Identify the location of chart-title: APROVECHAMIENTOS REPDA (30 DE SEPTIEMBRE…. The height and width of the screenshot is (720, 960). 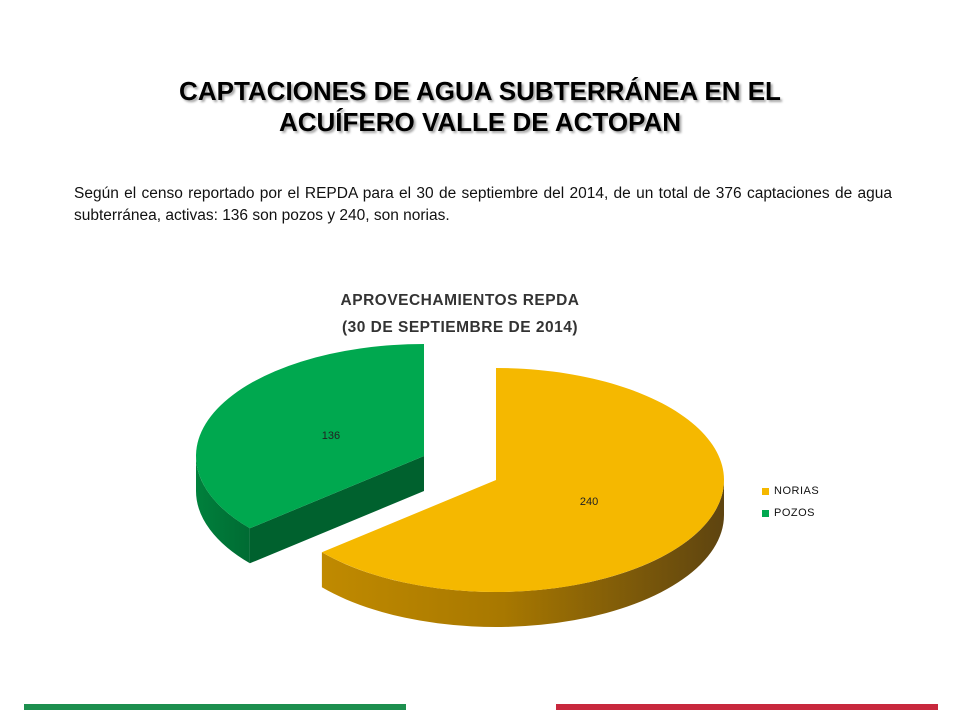
(460, 314).